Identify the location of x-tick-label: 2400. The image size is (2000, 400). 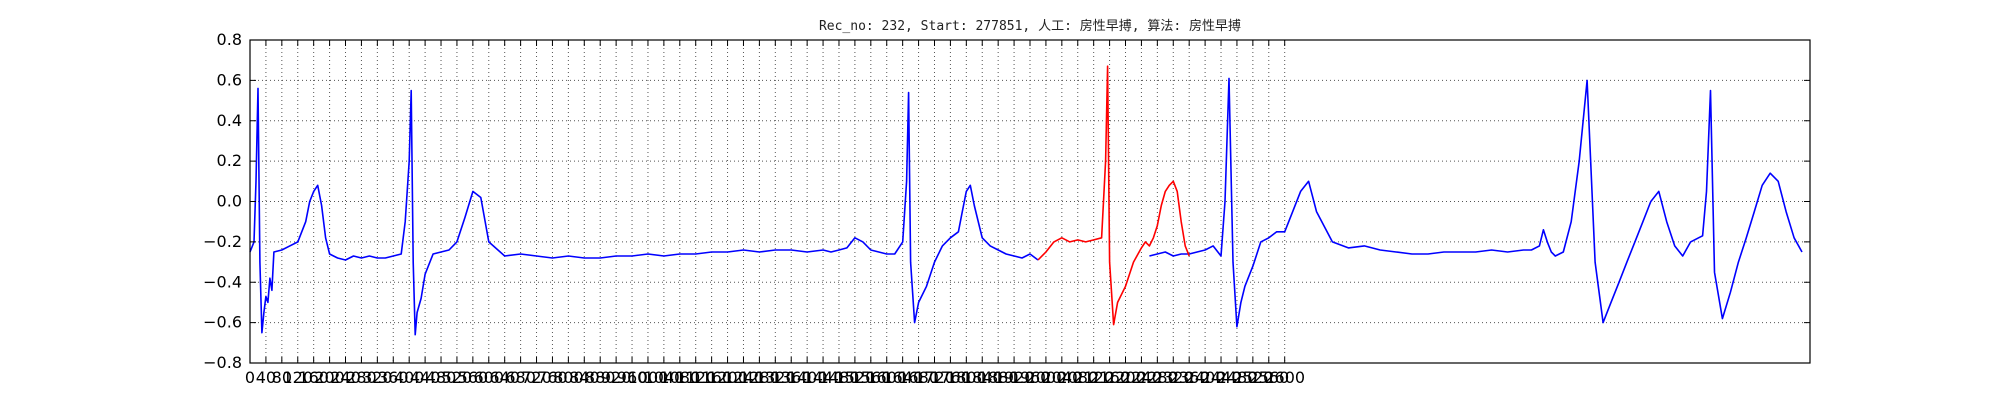
(1205, 377).